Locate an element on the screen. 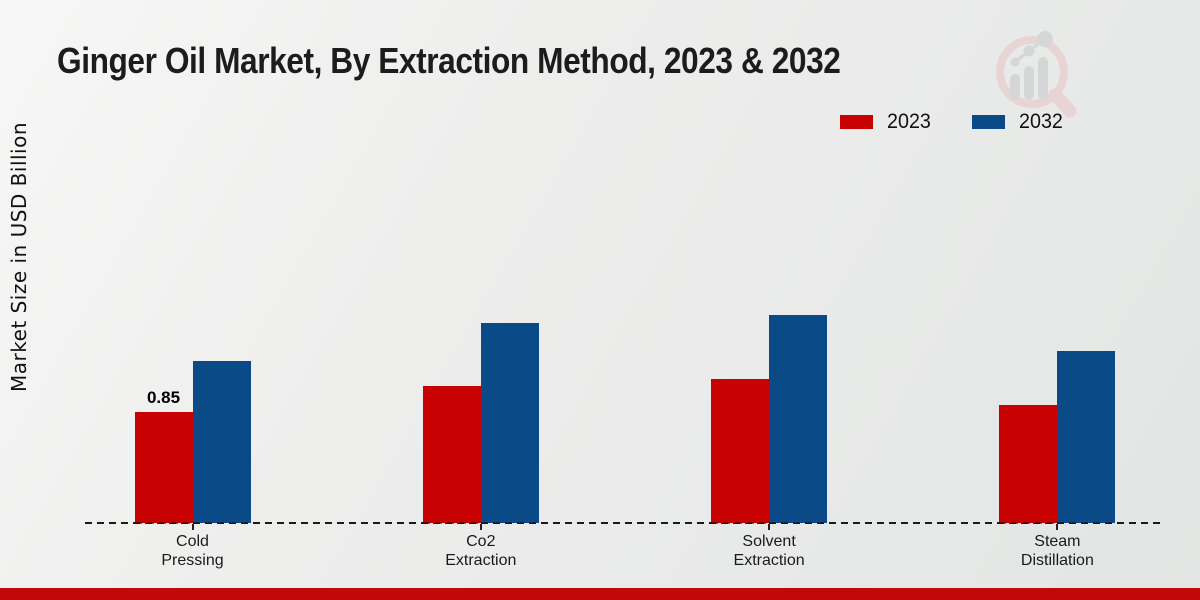 This screenshot has width=1200, height=600. legend-item-2023: 2023 is located at coordinates (887, 122).